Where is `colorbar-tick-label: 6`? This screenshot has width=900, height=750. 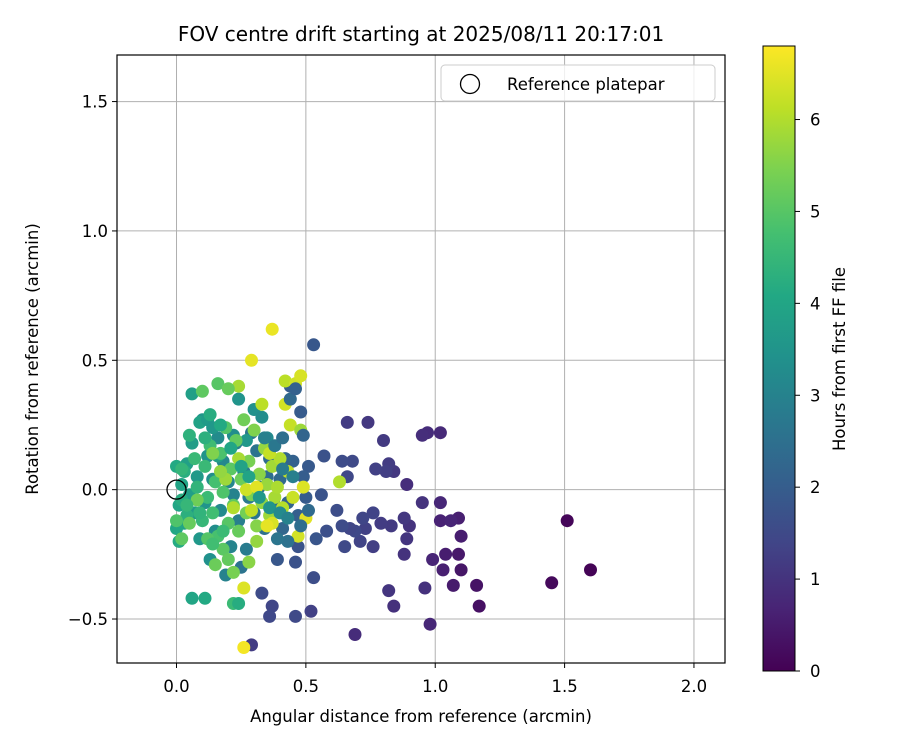
colorbar-tick-label: 6 is located at coordinates (815, 120).